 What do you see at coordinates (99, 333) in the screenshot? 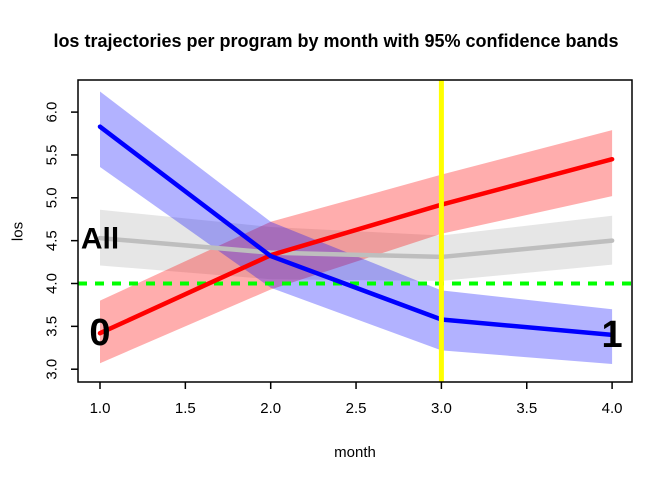
I see `series-label-0: 0` at bounding box center [99, 333].